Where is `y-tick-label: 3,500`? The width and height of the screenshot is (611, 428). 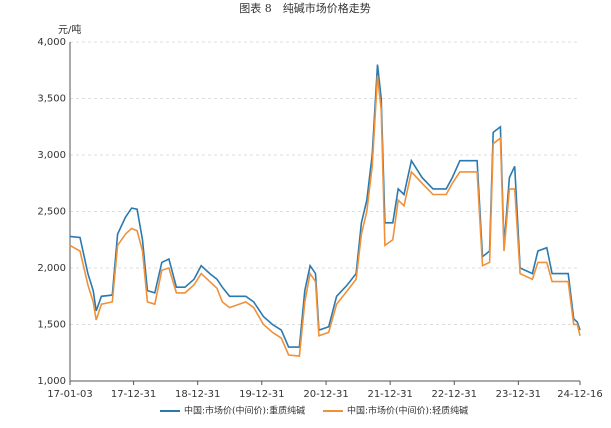
y-tick-label: 3,500 is located at coordinates (51, 99).